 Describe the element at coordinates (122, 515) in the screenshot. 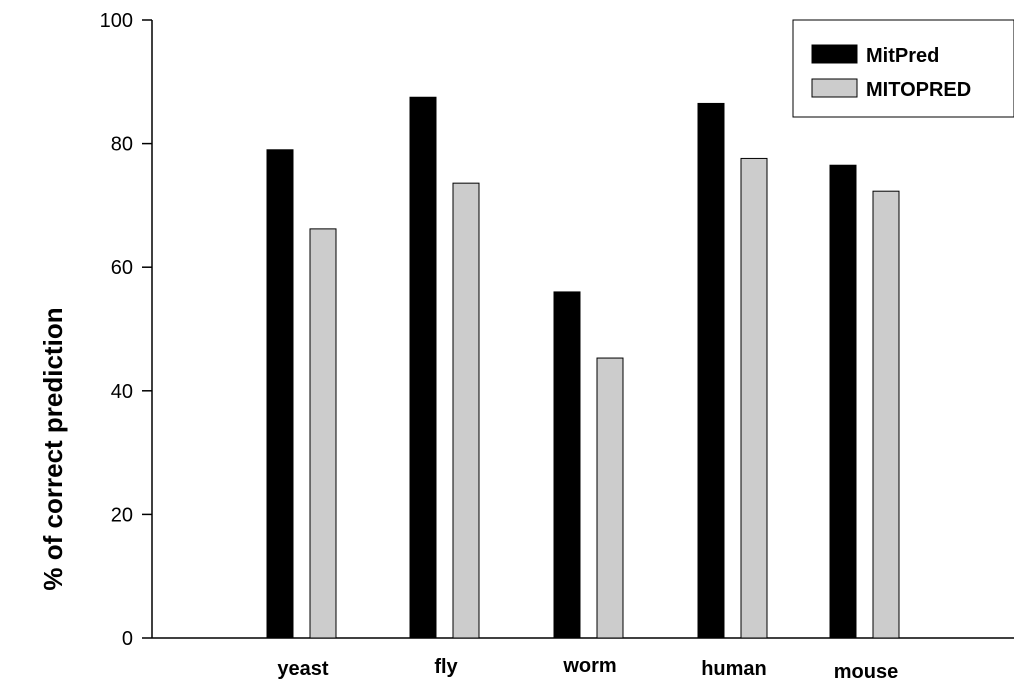

I see `y-tick-label: 20` at that location.